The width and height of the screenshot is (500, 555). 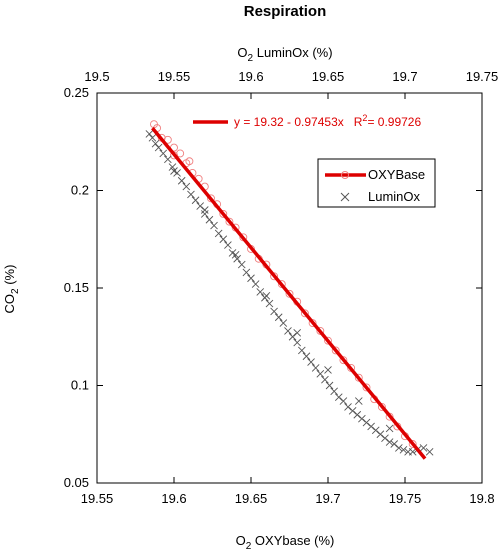 I want to click on x-bottom-tick-label: 19.75, so click(x=405, y=498).